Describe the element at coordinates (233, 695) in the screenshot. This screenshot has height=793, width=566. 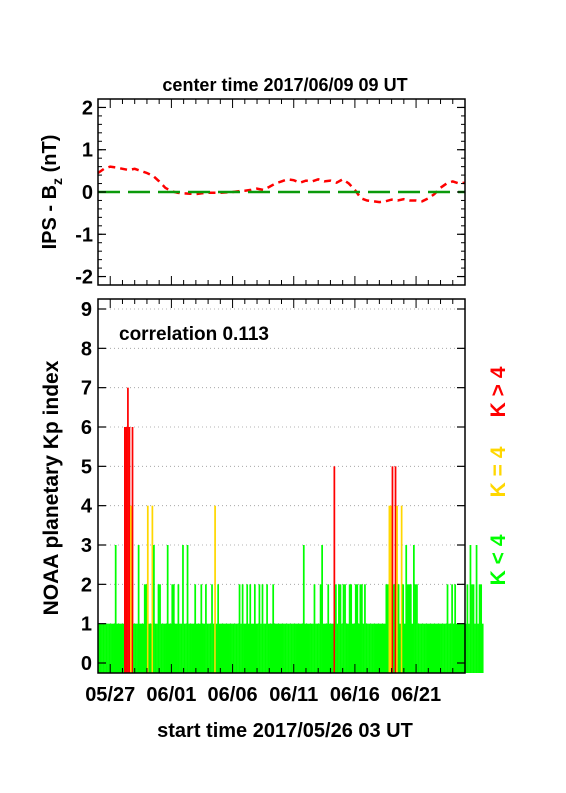
I see `kp-x-tick-label: 06/06` at that location.